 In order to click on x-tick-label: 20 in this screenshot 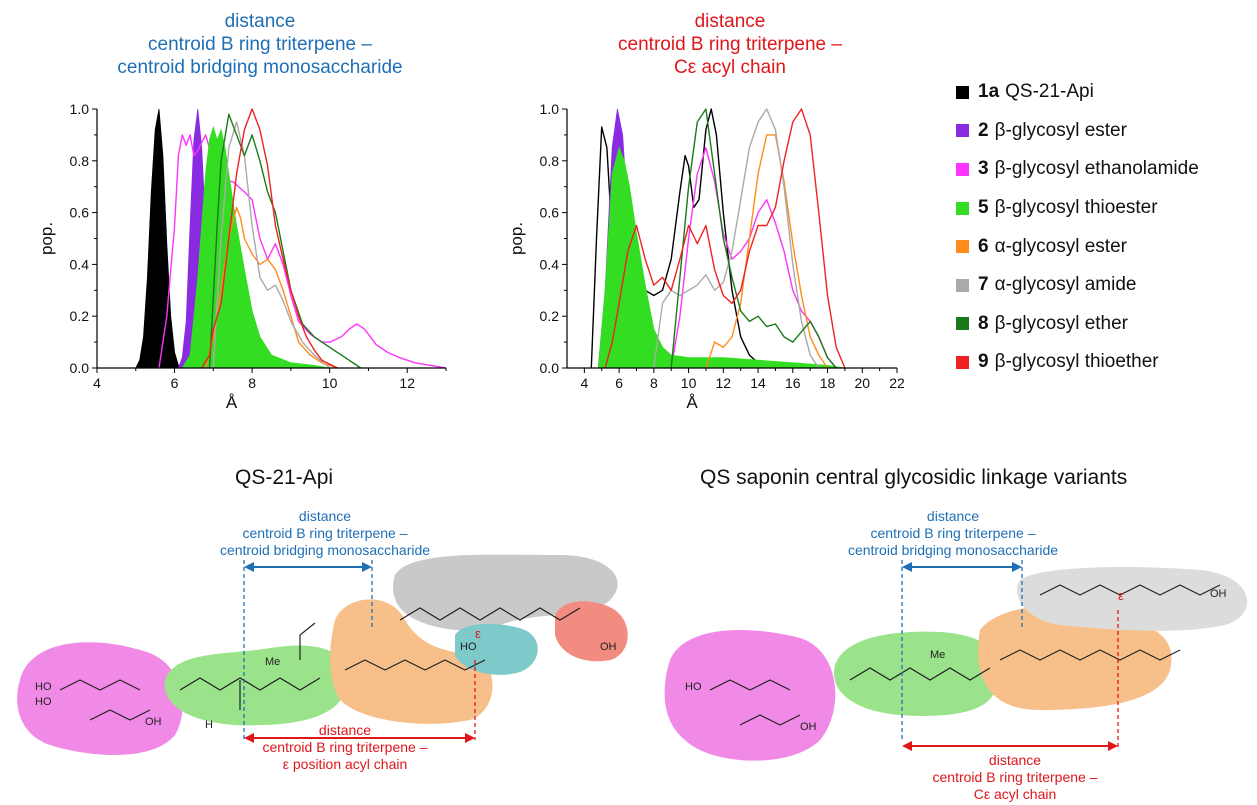, I will do `click(862, 383)`.